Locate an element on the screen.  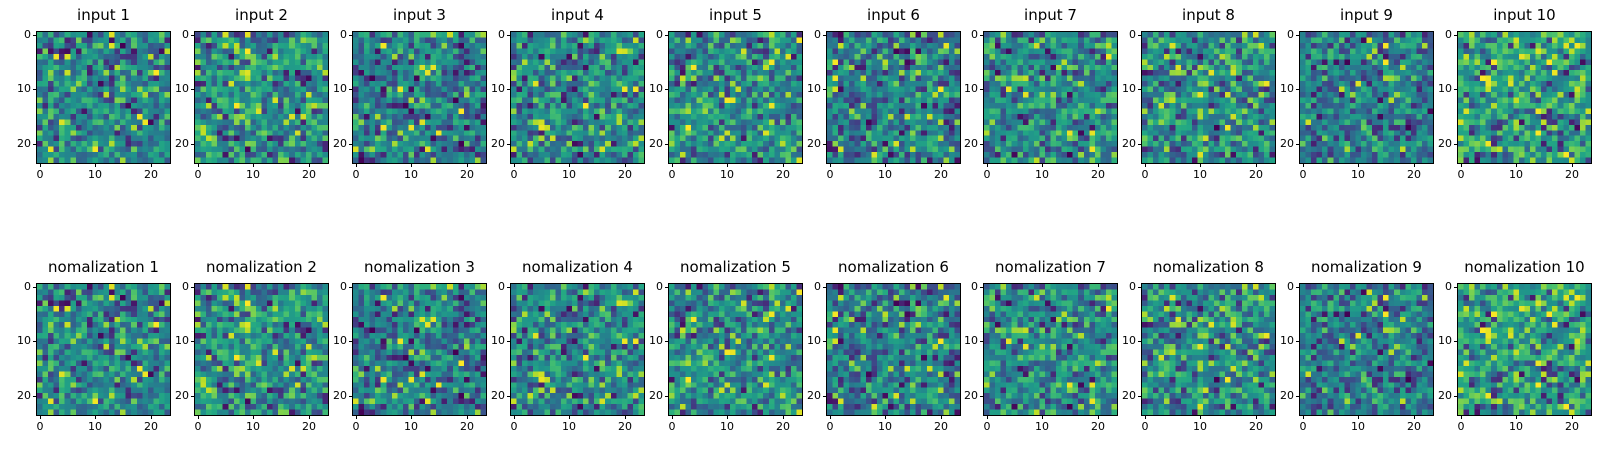
heatmap-panel: nomalization 8 0 10 20 0 10 20 is located at coordinates (1190, 350).